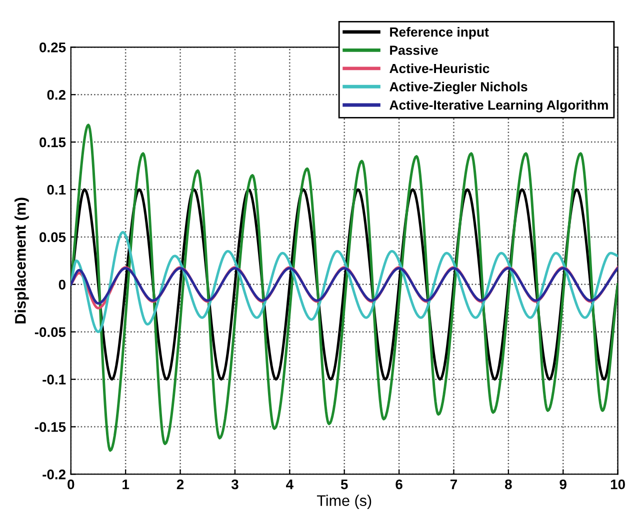 The width and height of the screenshot is (633, 524). What do you see at coordinates (439, 33) in the screenshot?
I see `legend-label: Reference input` at bounding box center [439, 33].